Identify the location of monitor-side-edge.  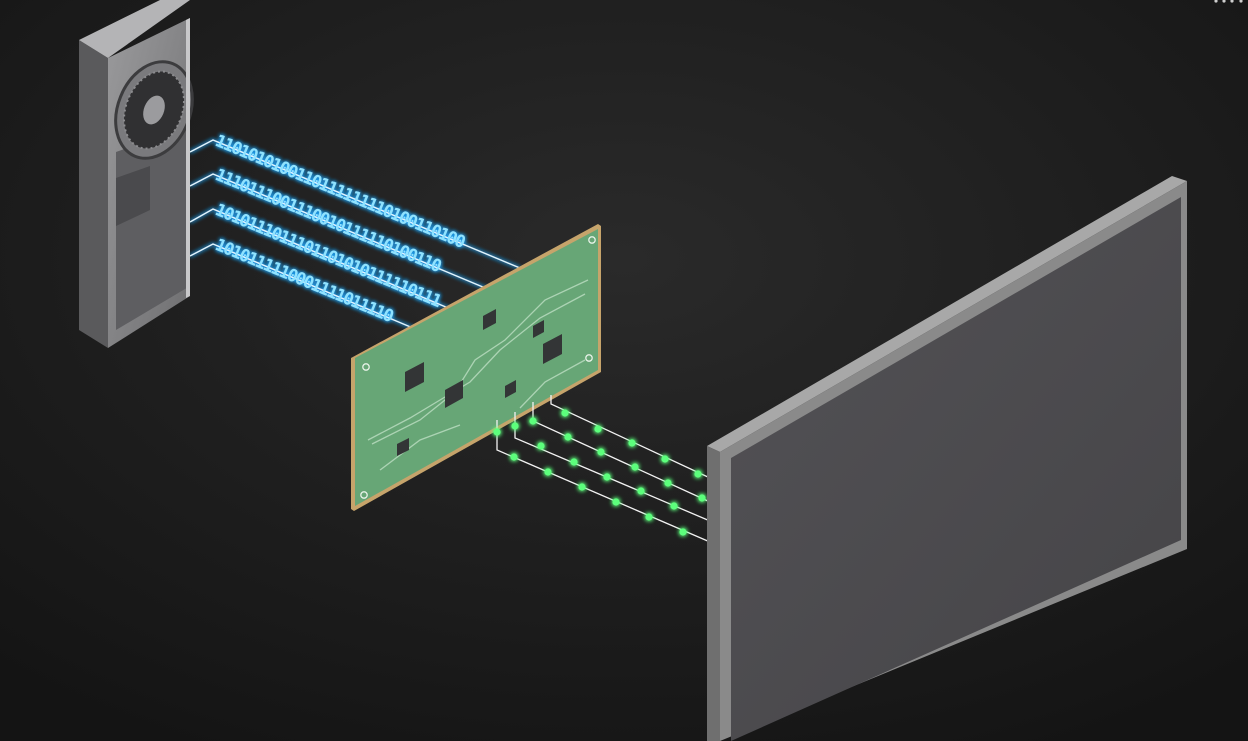
(713, 593).